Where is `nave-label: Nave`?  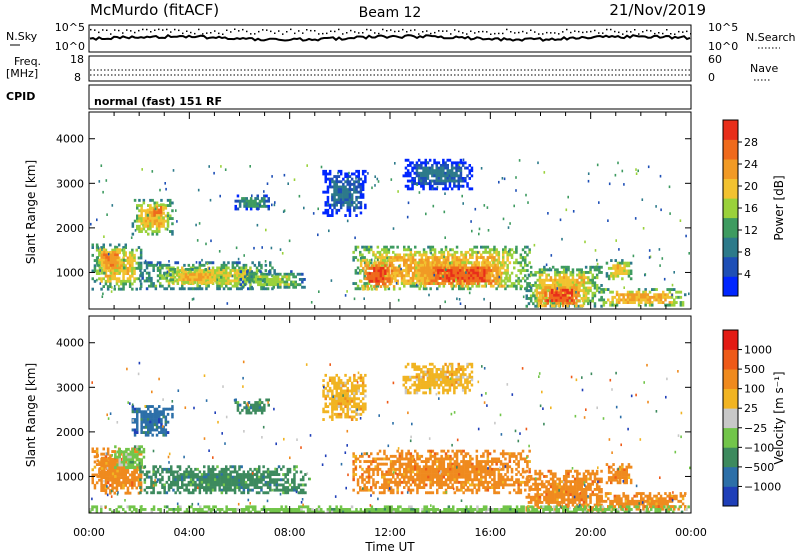
nave-label: Nave is located at coordinates (764, 68).